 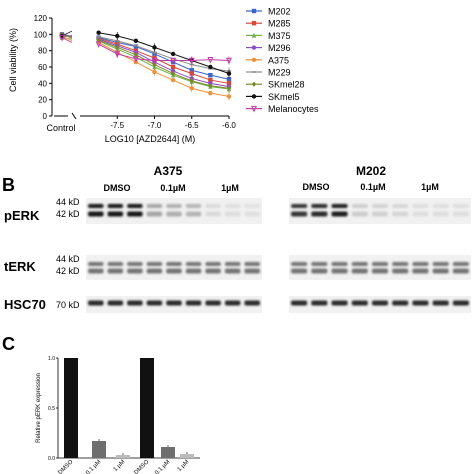 What do you see at coordinates (68, 202) in the screenshot?
I see `perk-kd-44: 44 kD` at bounding box center [68, 202].